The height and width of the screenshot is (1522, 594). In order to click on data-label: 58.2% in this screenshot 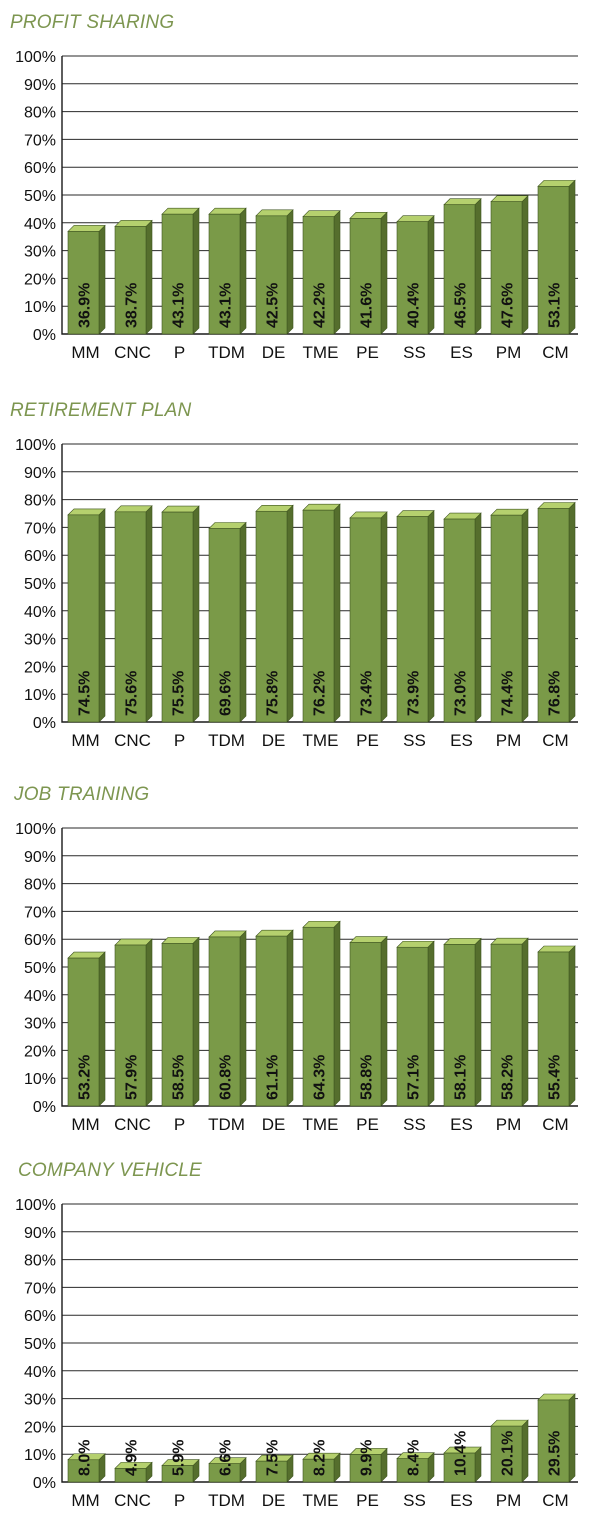, I will do `click(508, 1077)`.